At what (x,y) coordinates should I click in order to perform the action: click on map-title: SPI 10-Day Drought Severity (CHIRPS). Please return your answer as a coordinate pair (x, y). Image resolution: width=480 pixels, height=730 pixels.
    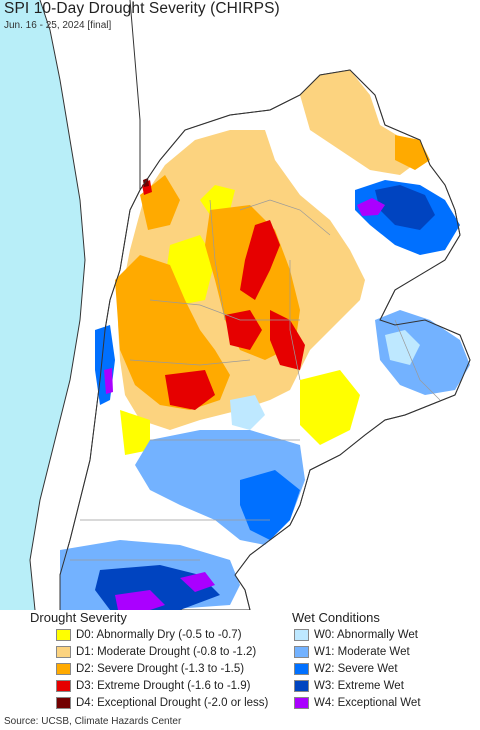
    Looking at the image, I should click on (142, 8).